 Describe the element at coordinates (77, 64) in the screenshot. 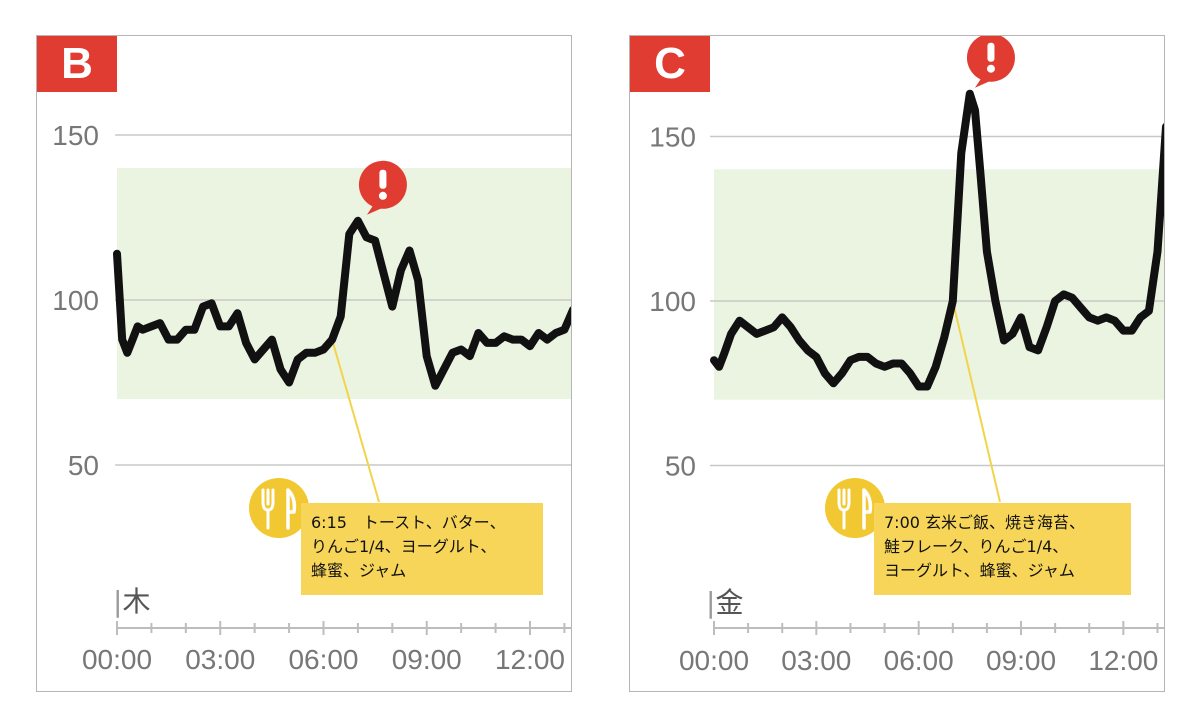

I see `panel-badge: B` at that location.